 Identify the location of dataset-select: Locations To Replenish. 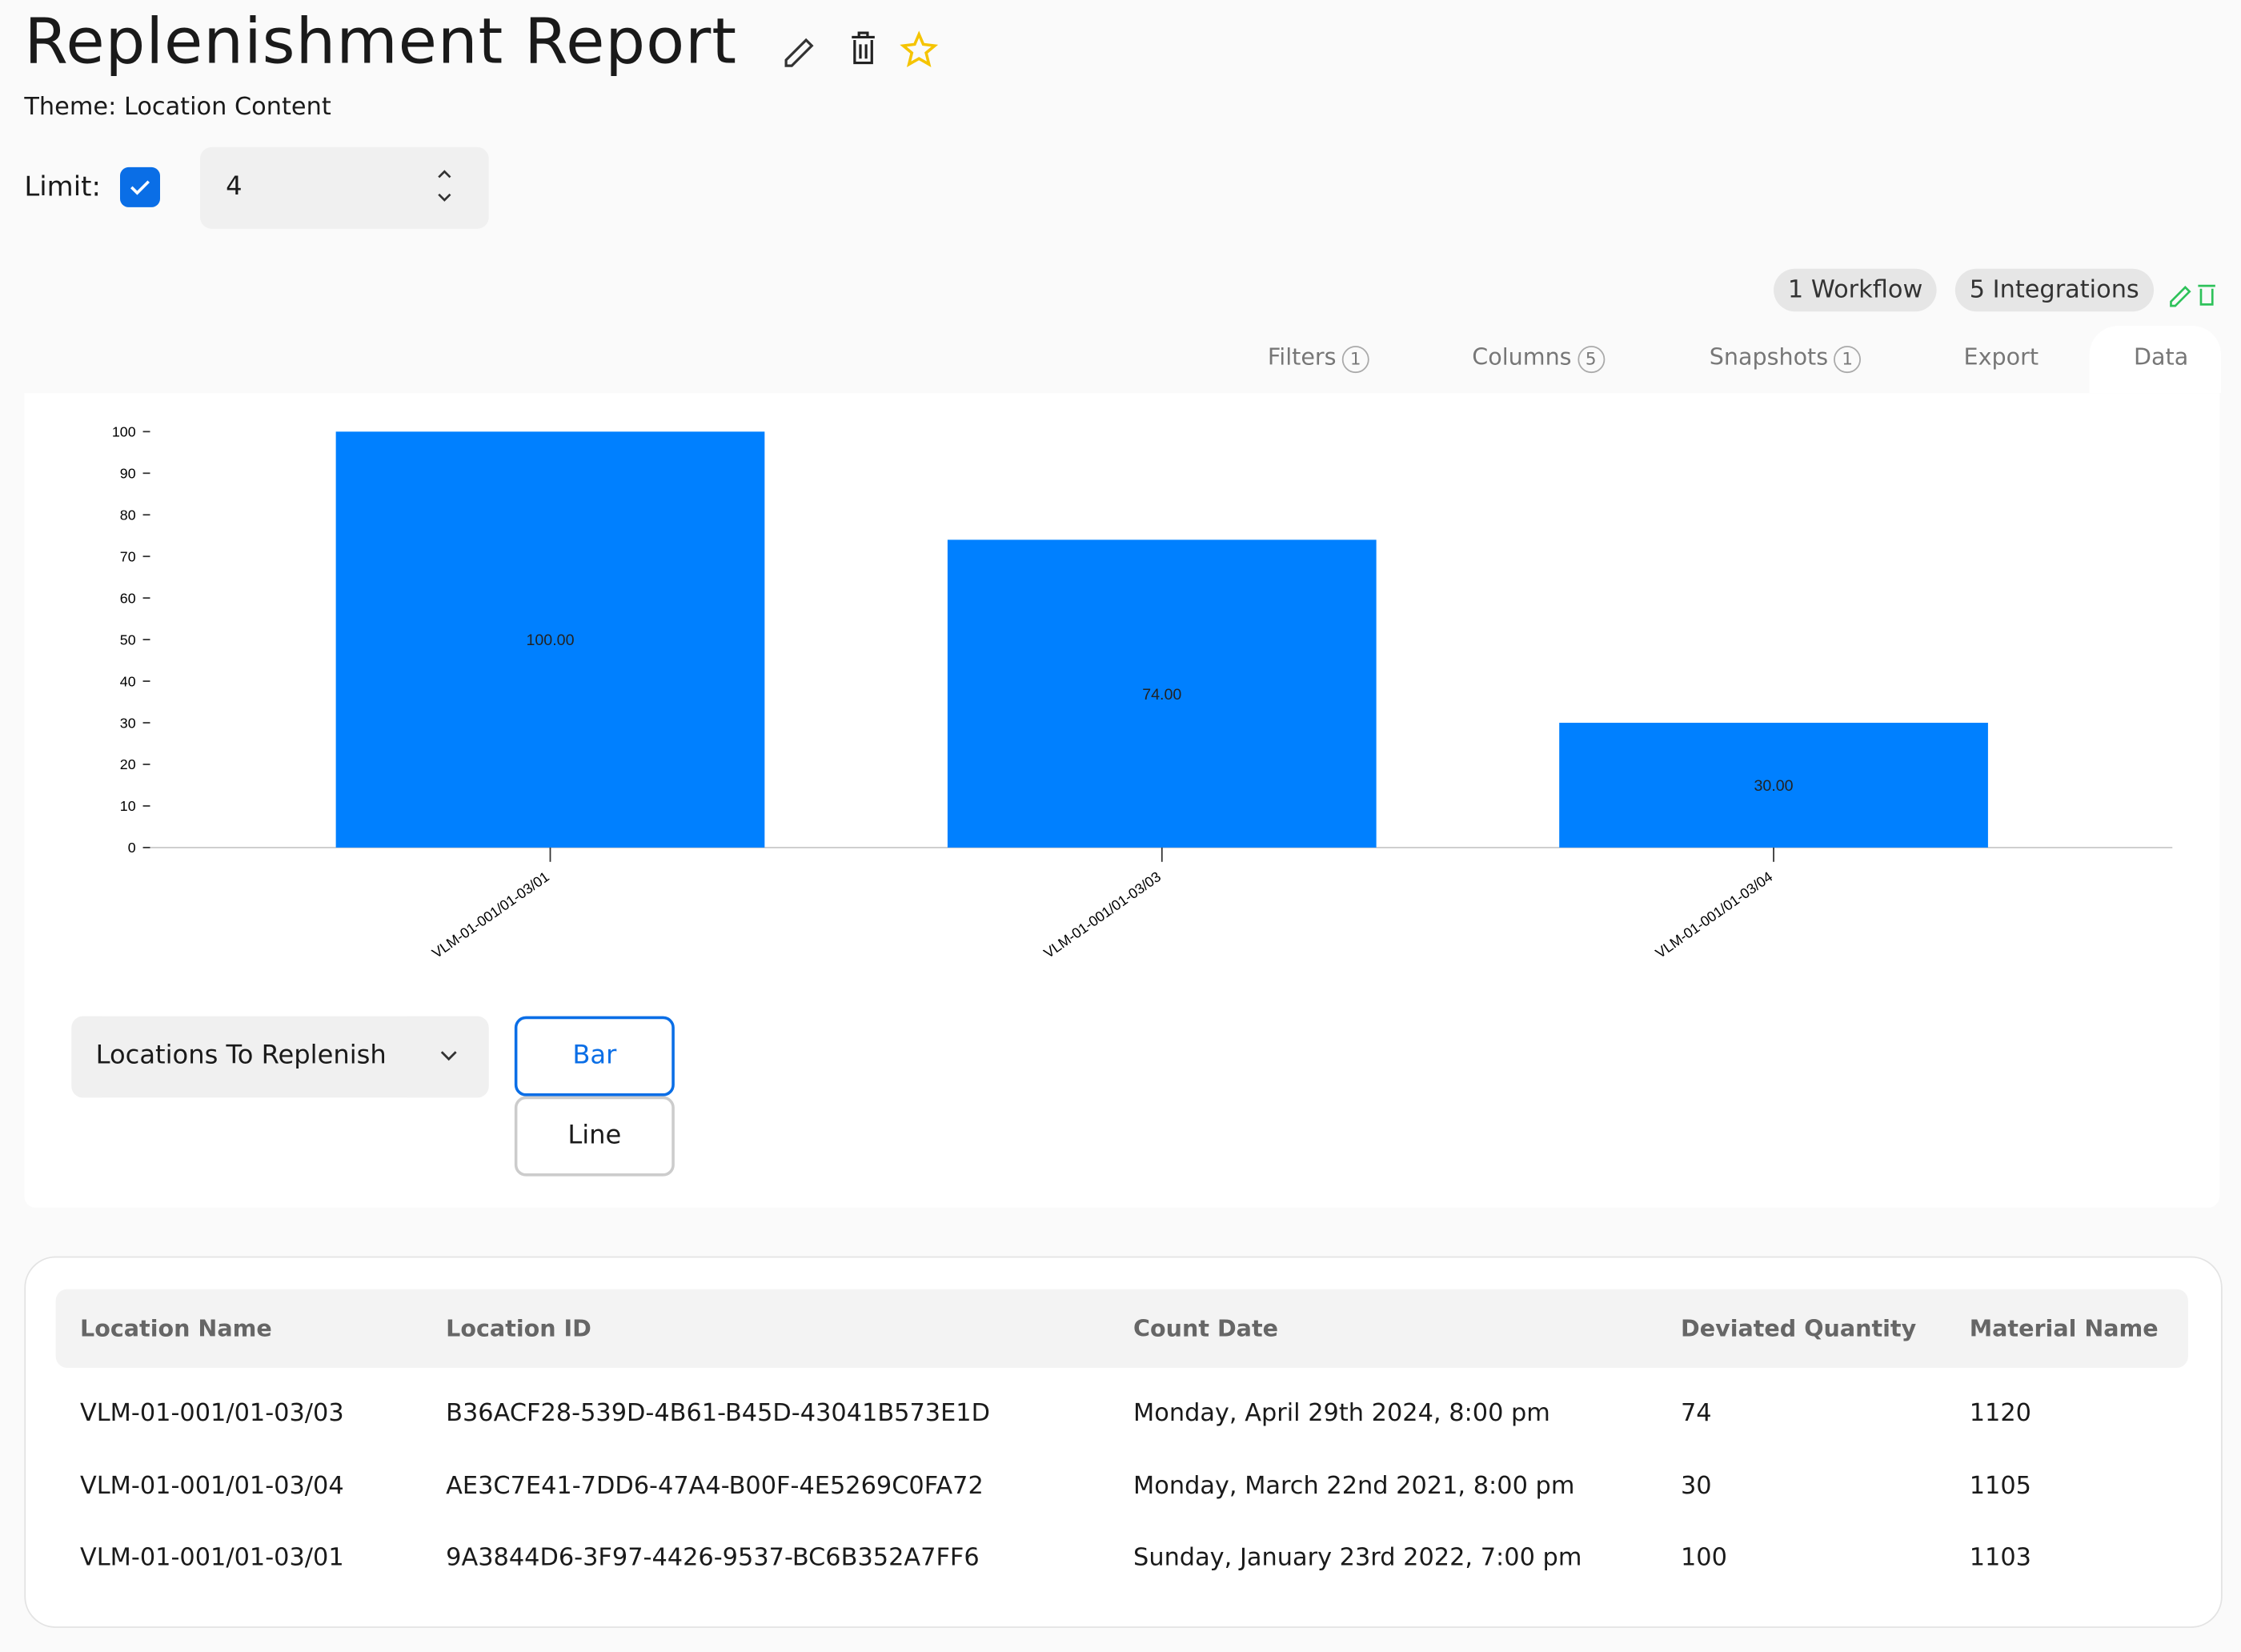
(280, 1057).